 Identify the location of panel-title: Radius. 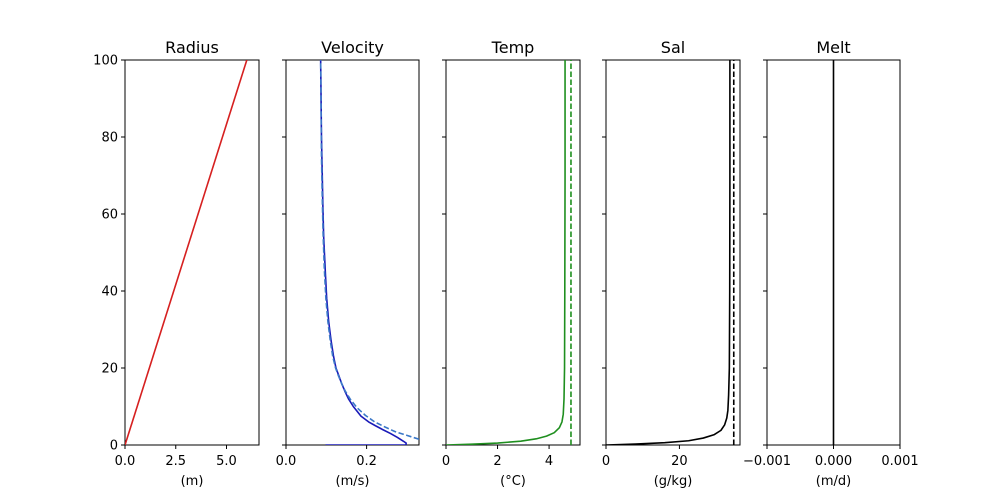
(192, 47).